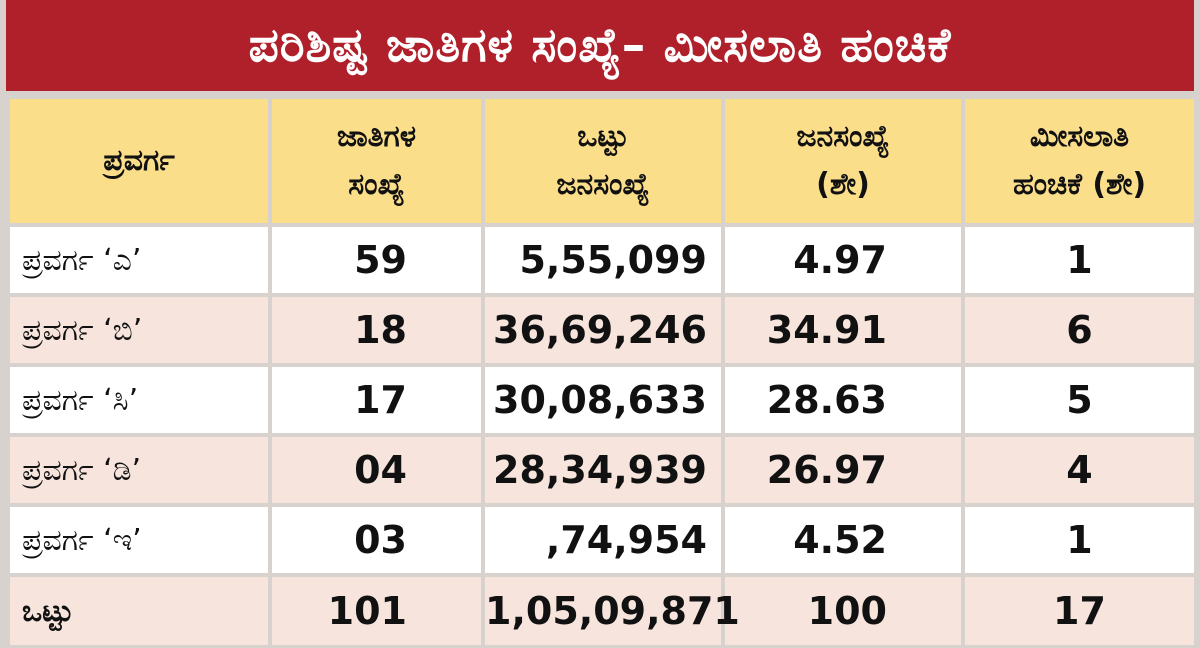 The image size is (1200, 648). What do you see at coordinates (600, 45) in the screenshot?
I see `table-title-text: ಪರಿಶಿಷ್ಟ ಜಾತಿಗಳ ಸಂಖ್ಯೆ– ಮೀಸಲಾತಿ ಹಂಚಿಕೆ` at bounding box center [600, 45].